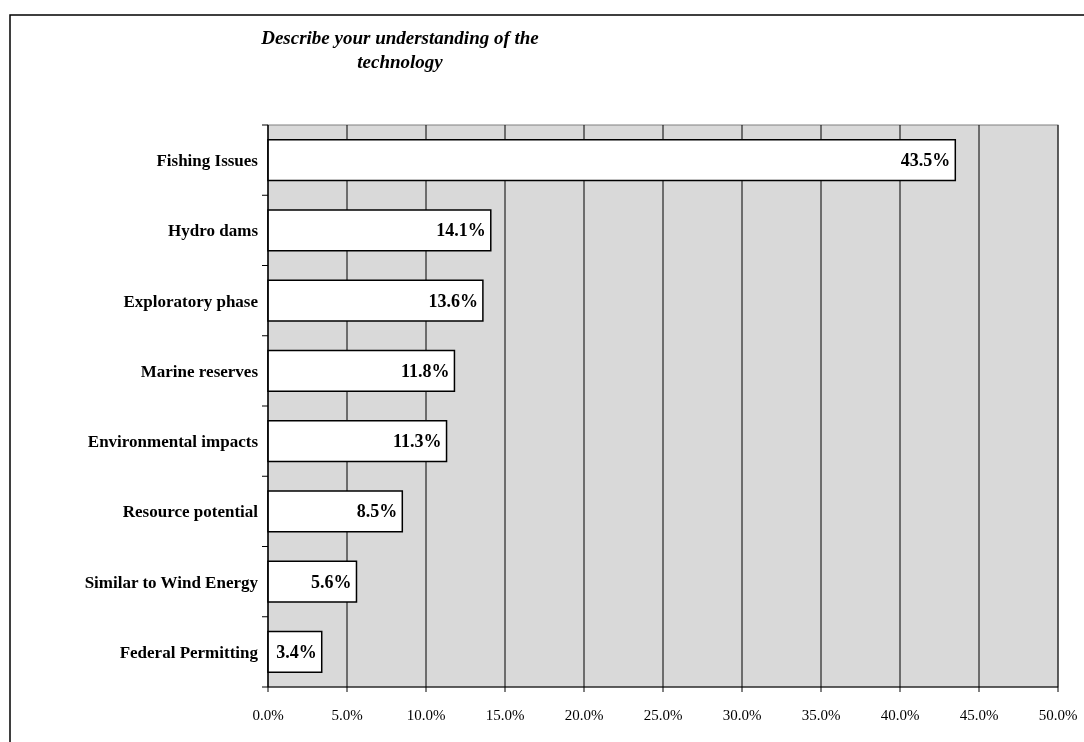  What do you see at coordinates (171, 582) in the screenshot?
I see `y-tick-label: Similar to Wind Energy` at bounding box center [171, 582].